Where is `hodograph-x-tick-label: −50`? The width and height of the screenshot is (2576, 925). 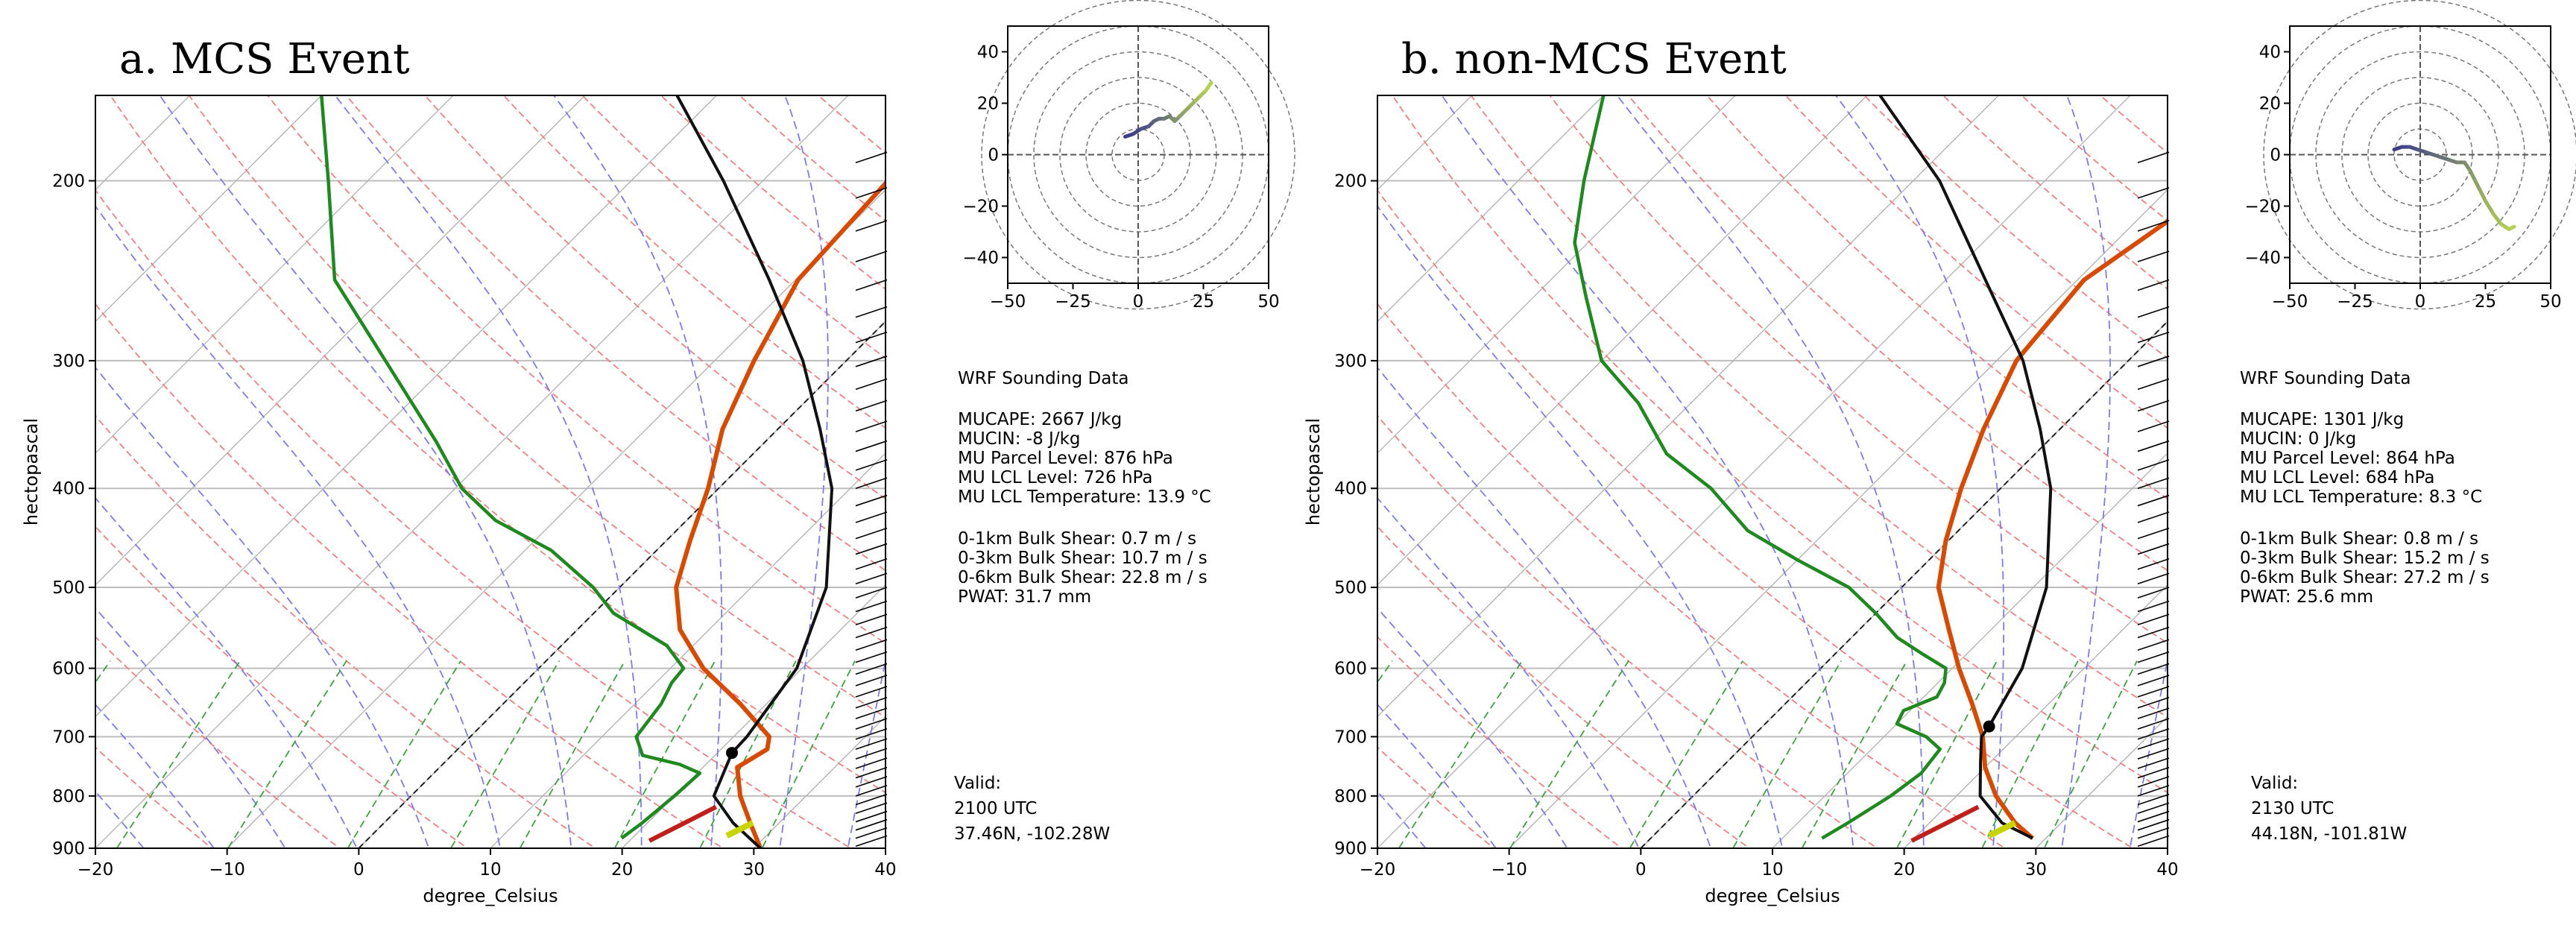
hodograph-x-tick-label: −50 is located at coordinates (1008, 302).